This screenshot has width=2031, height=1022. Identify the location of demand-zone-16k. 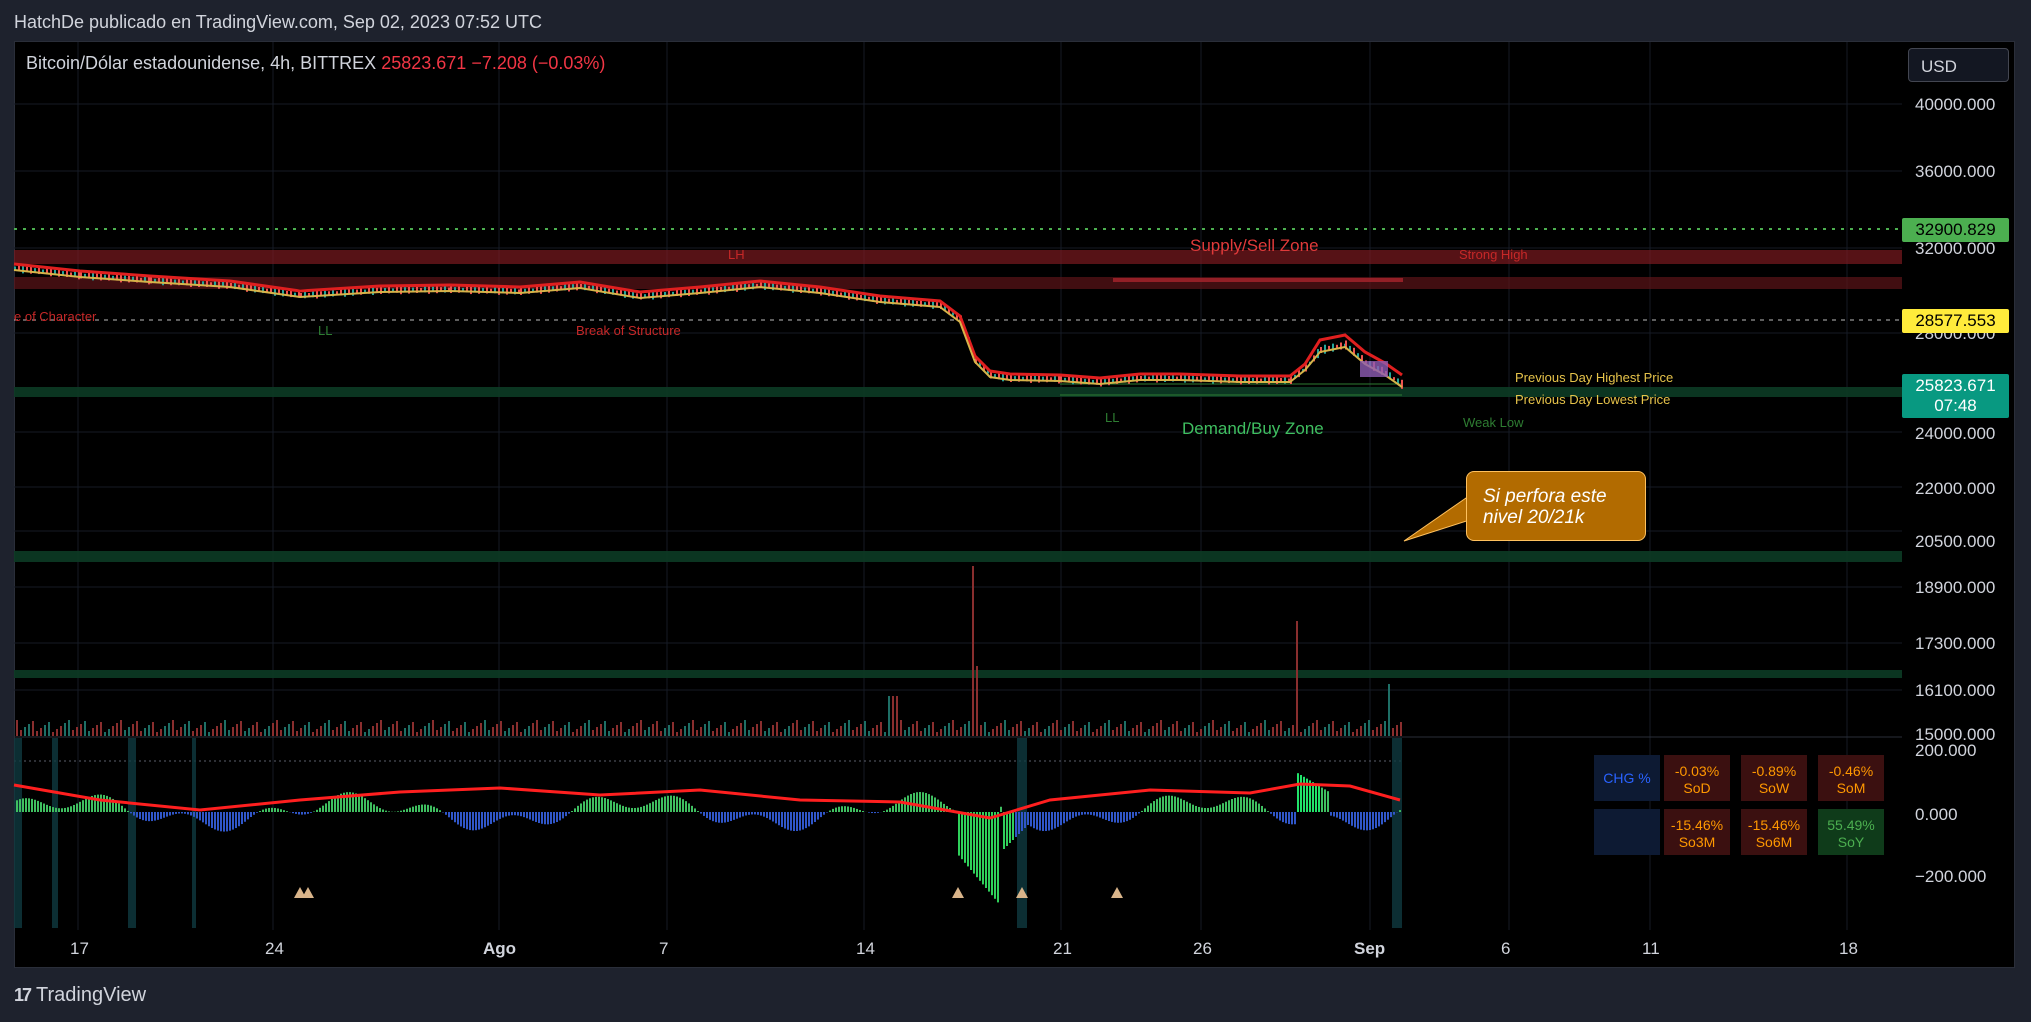
(958, 674).